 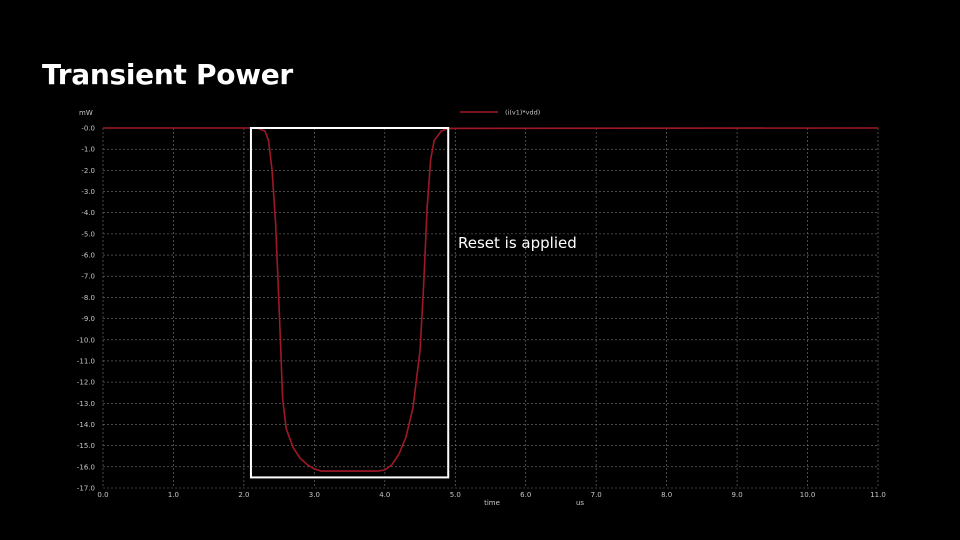 I want to click on reset-annotation: Reset is applied, so click(x=517, y=243).